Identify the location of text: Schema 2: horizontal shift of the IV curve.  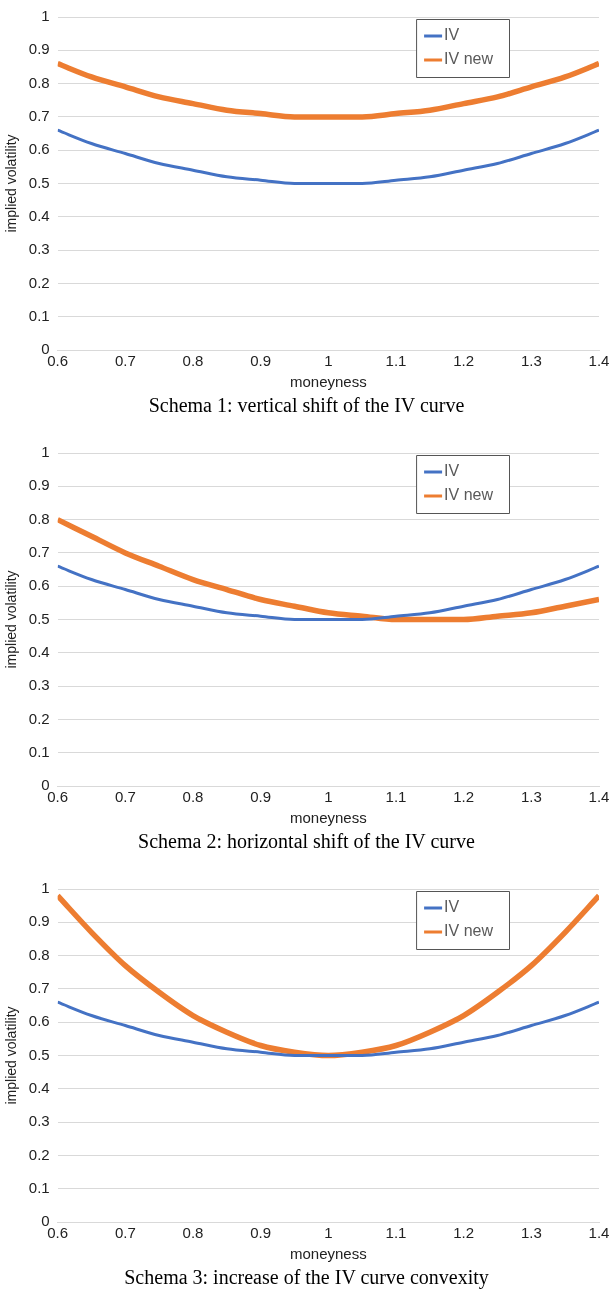
(306, 841).